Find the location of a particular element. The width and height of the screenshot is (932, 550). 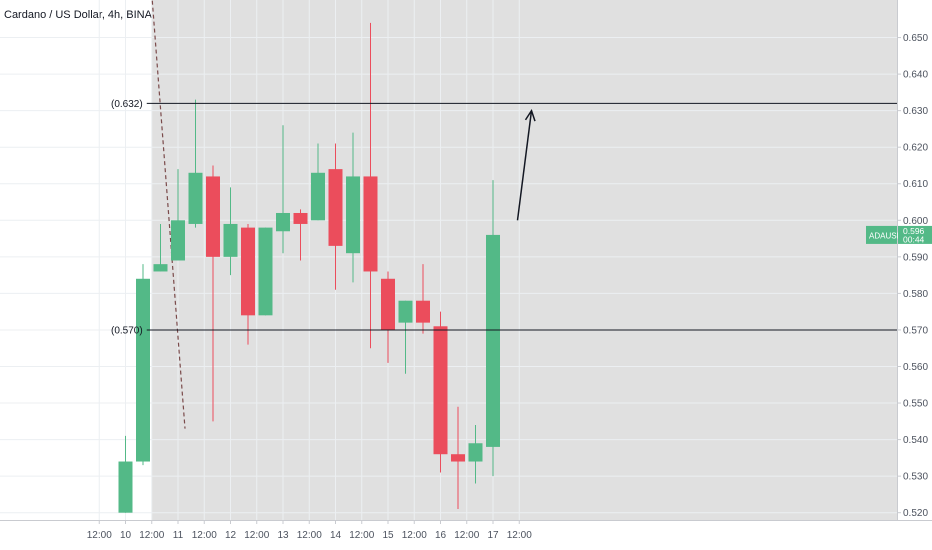

time-tick-label: 13 is located at coordinates (283, 535).